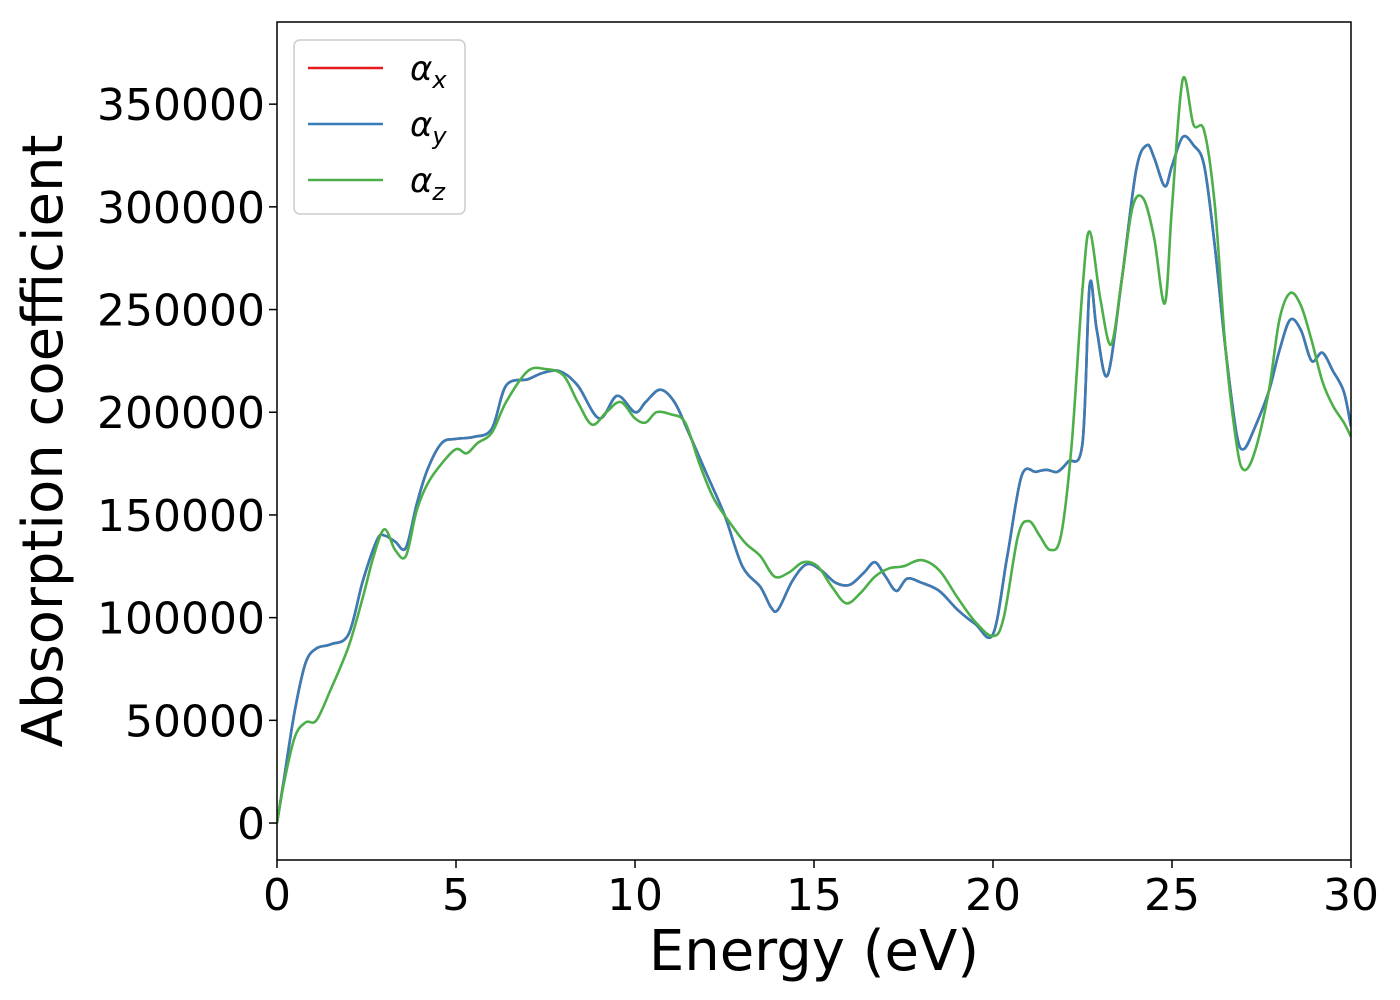 This screenshot has height=1000, width=1400. What do you see at coordinates (814, 895) in the screenshot?
I see `x-tick-label: 15` at bounding box center [814, 895].